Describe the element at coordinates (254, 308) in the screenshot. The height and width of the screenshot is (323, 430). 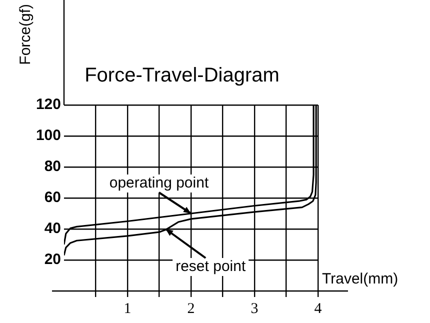
I see `x-tick-label: 3` at that location.